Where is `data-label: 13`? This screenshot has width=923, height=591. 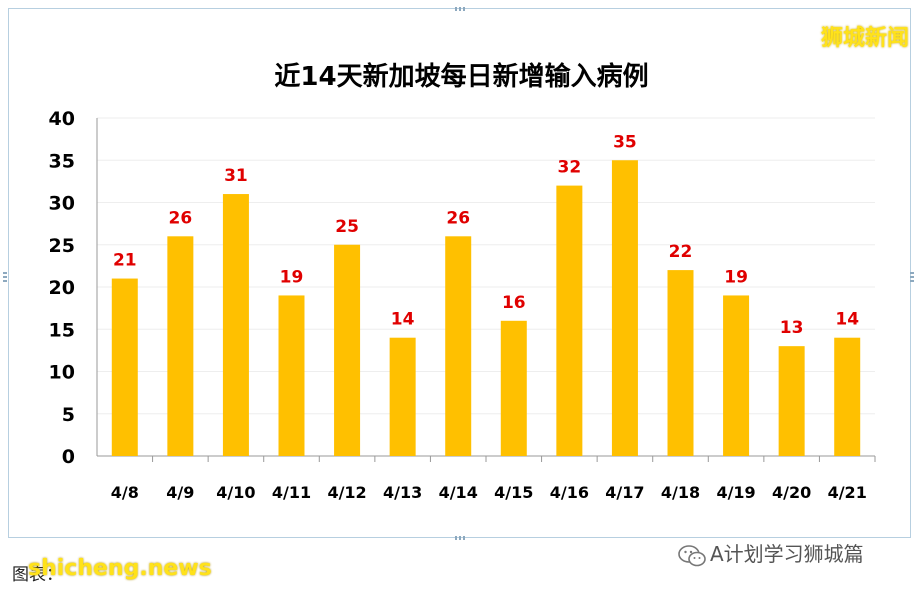 data-label: 13 is located at coordinates (792, 328).